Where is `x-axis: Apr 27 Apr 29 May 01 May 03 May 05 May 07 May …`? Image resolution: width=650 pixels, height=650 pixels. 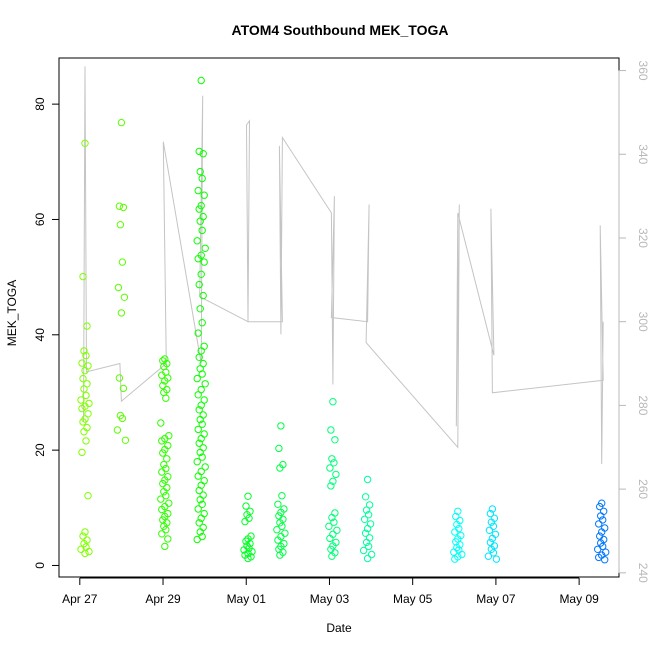
x-axis: Apr 27 Apr 29 May 01 May 03 May 05 May 07 May … is located at coordinates (330, 591).